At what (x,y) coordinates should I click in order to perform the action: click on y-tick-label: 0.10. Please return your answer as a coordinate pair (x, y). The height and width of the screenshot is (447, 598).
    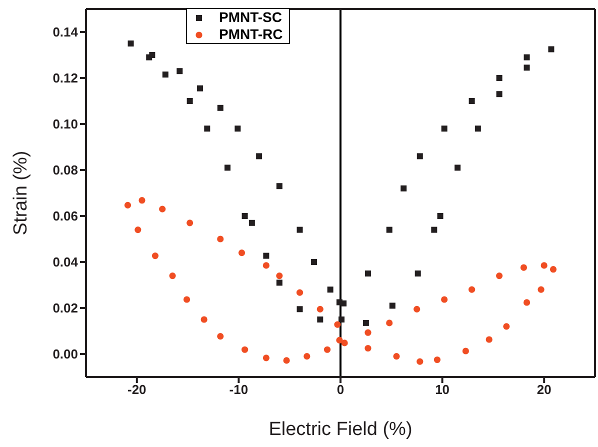
    Looking at the image, I should click on (65, 124).